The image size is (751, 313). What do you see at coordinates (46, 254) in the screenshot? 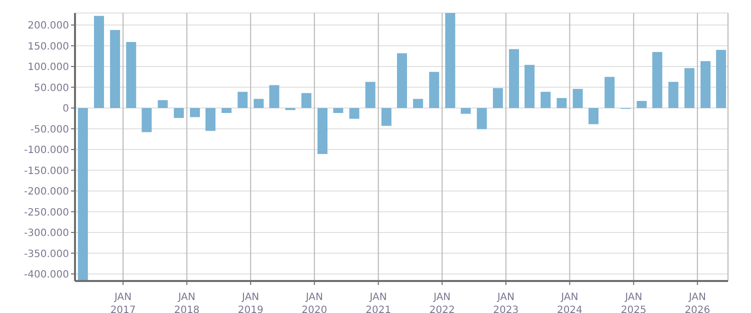
I see `y-tick-label: -350.000` at bounding box center [46, 254].